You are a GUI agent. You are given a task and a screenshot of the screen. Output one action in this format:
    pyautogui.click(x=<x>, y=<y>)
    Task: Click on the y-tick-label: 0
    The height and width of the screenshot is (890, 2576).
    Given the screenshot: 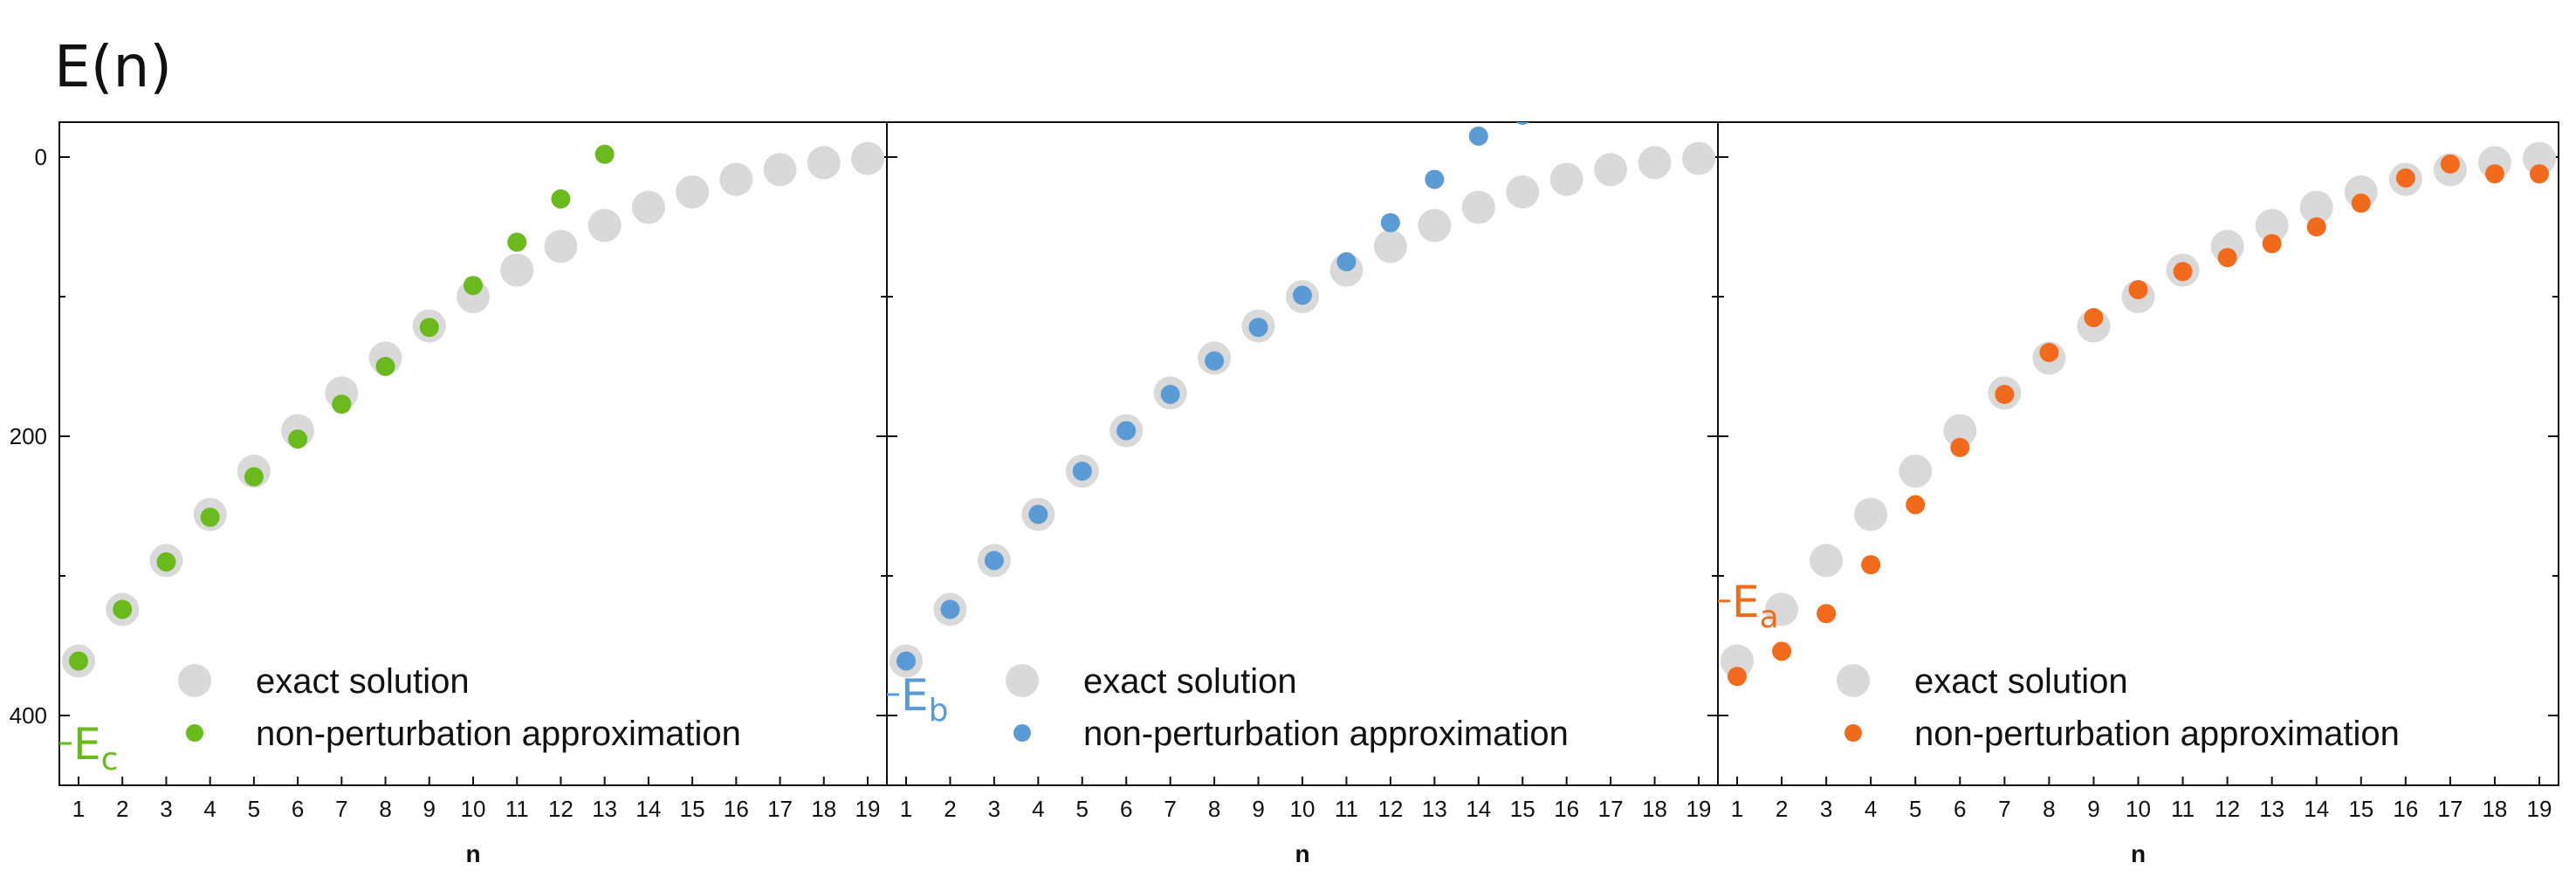 What is the action you would take?
    pyautogui.click(x=41, y=157)
    